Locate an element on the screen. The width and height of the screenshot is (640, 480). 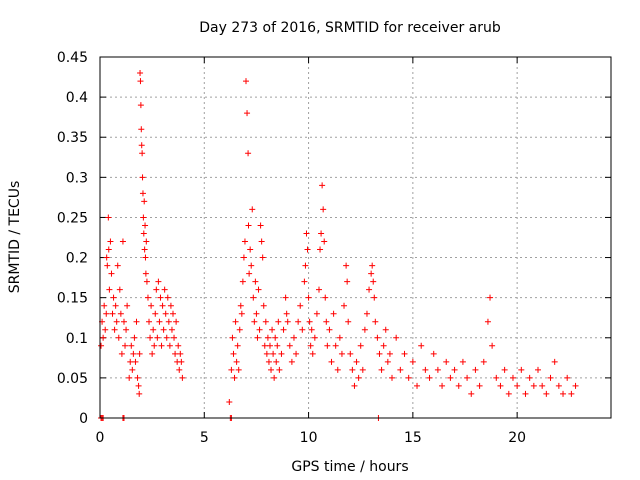
y-tick-label: 0.2 is located at coordinates (77, 259).